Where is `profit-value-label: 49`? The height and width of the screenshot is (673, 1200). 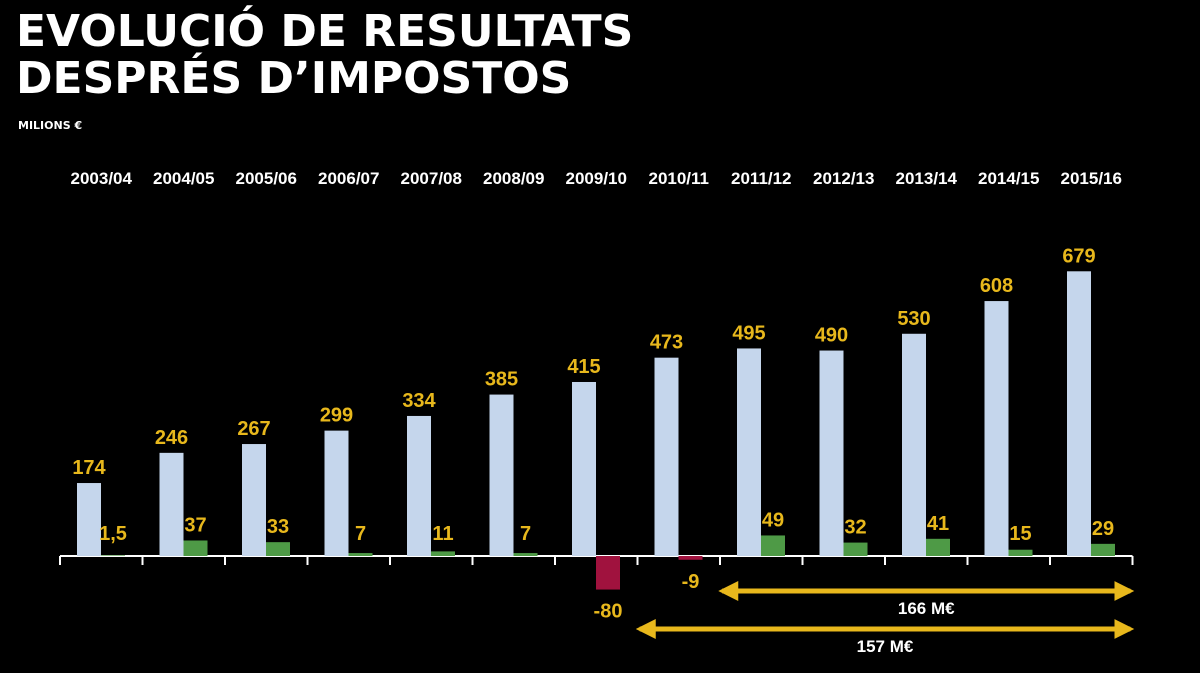 profit-value-label: 49 is located at coordinates (773, 520).